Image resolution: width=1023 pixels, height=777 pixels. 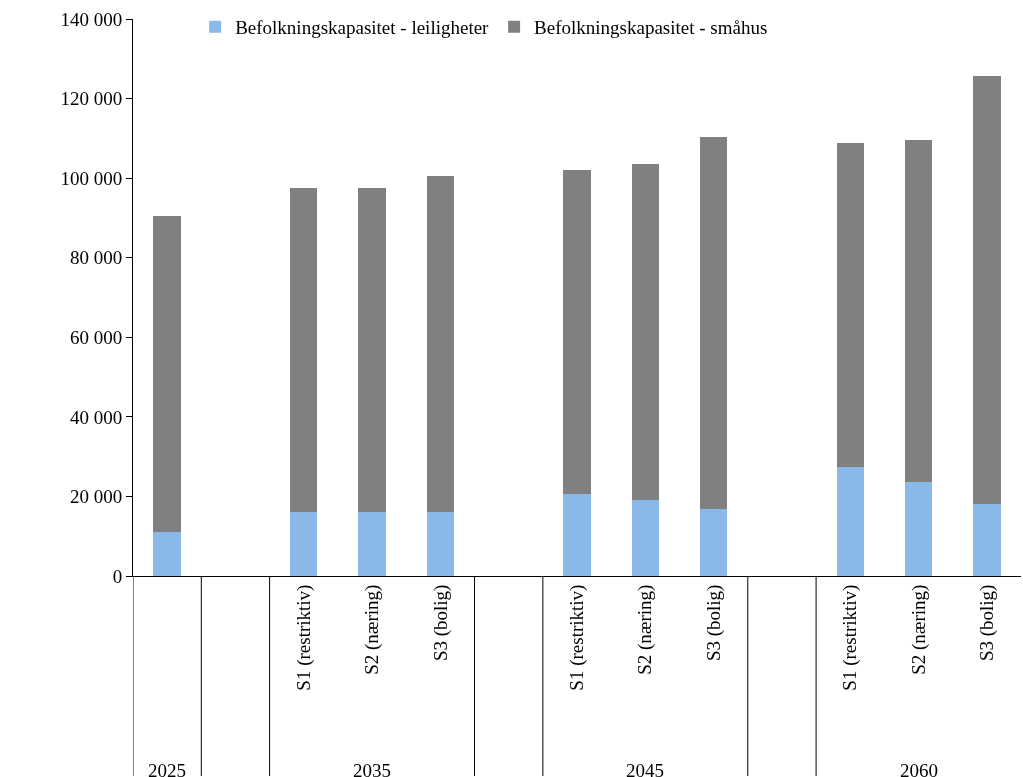 I want to click on y-tick-label: 0, so click(x=117, y=576).